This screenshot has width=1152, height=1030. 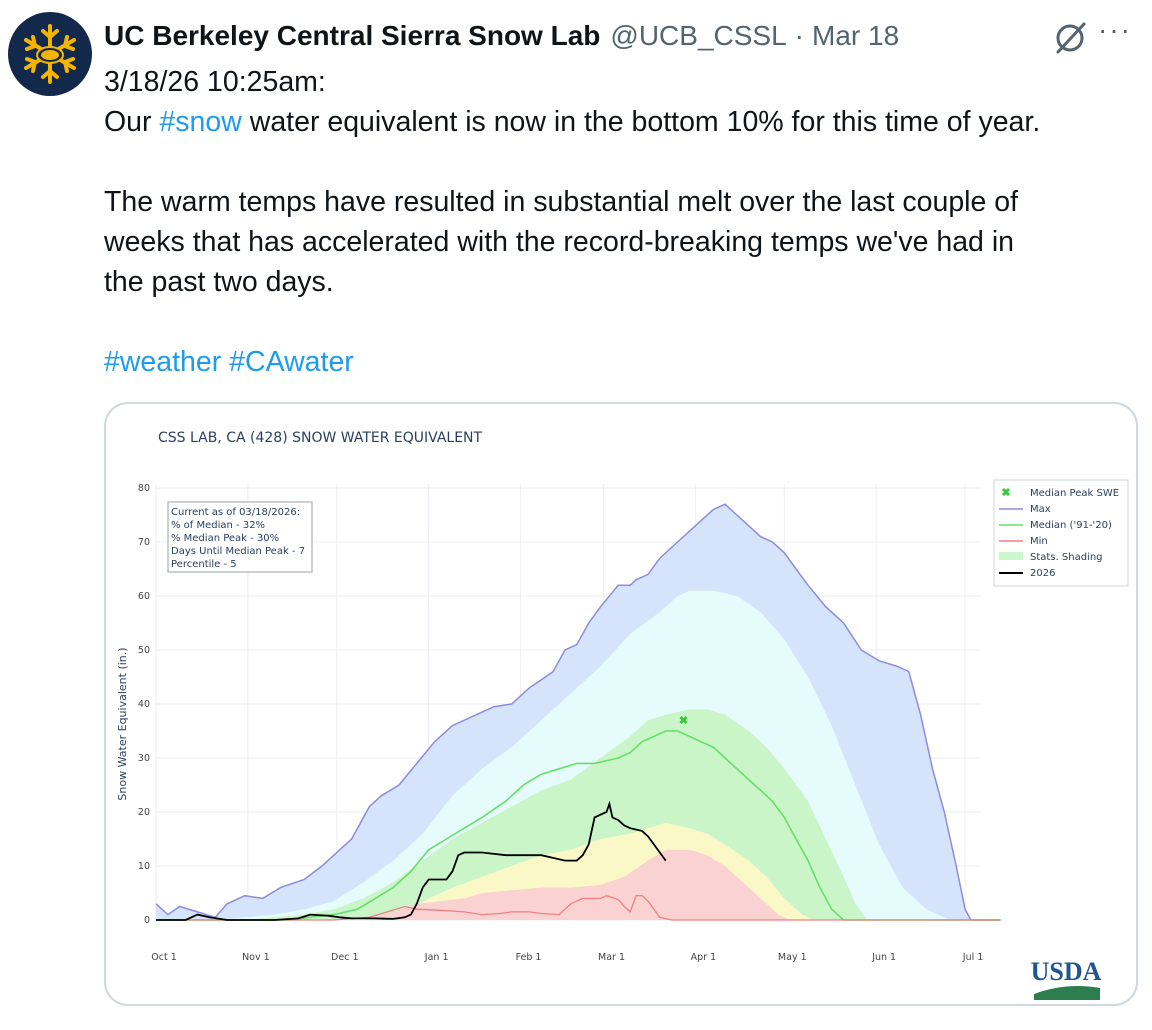 What do you see at coordinates (1005, 493) in the screenshot?
I see `legend-marker-icon: ✖` at bounding box center [1005, 493].